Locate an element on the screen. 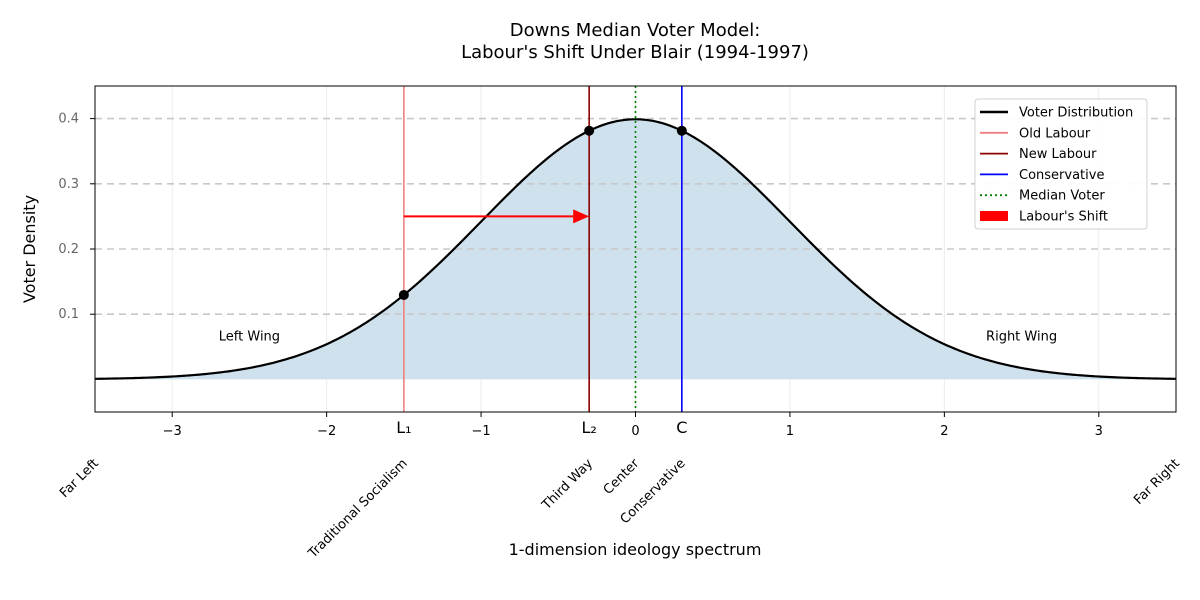 This screenshot has height=600, width=1200. spectrum-label: Third Way is located at coordinates (567, 484).